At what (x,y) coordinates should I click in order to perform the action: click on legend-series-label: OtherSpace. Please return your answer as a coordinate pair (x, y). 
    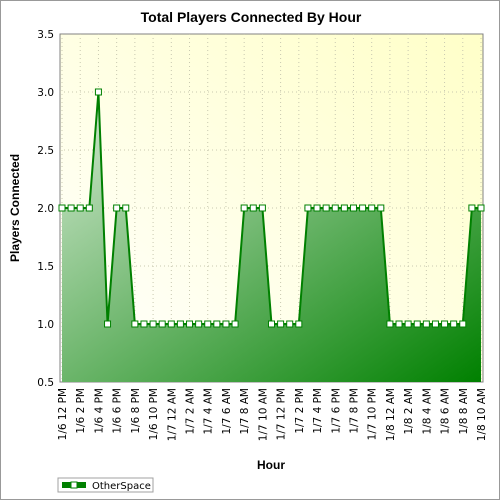
    Looking at the image, I should click on (121, 486).